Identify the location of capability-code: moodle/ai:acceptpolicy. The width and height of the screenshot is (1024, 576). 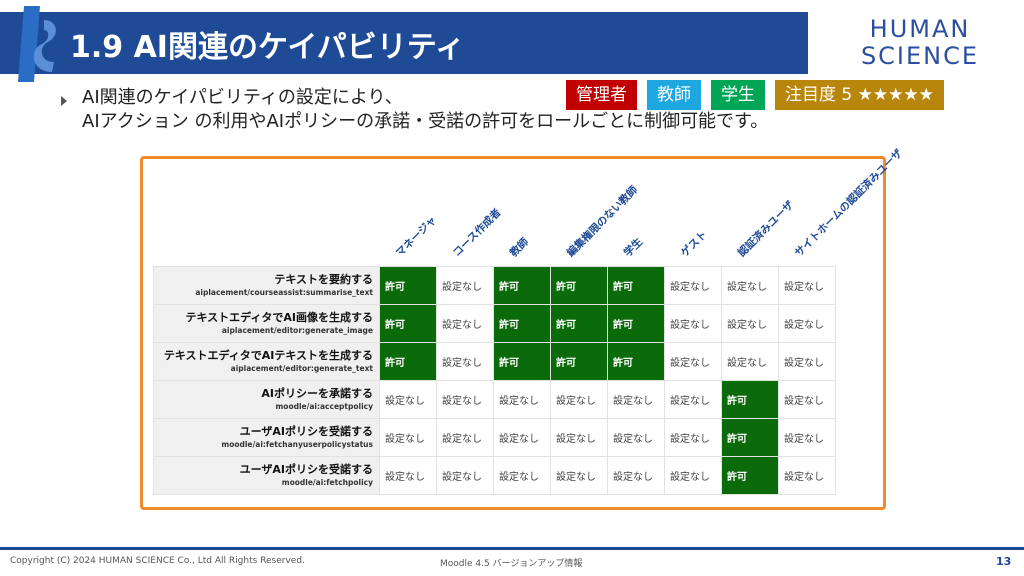
(324, 406).